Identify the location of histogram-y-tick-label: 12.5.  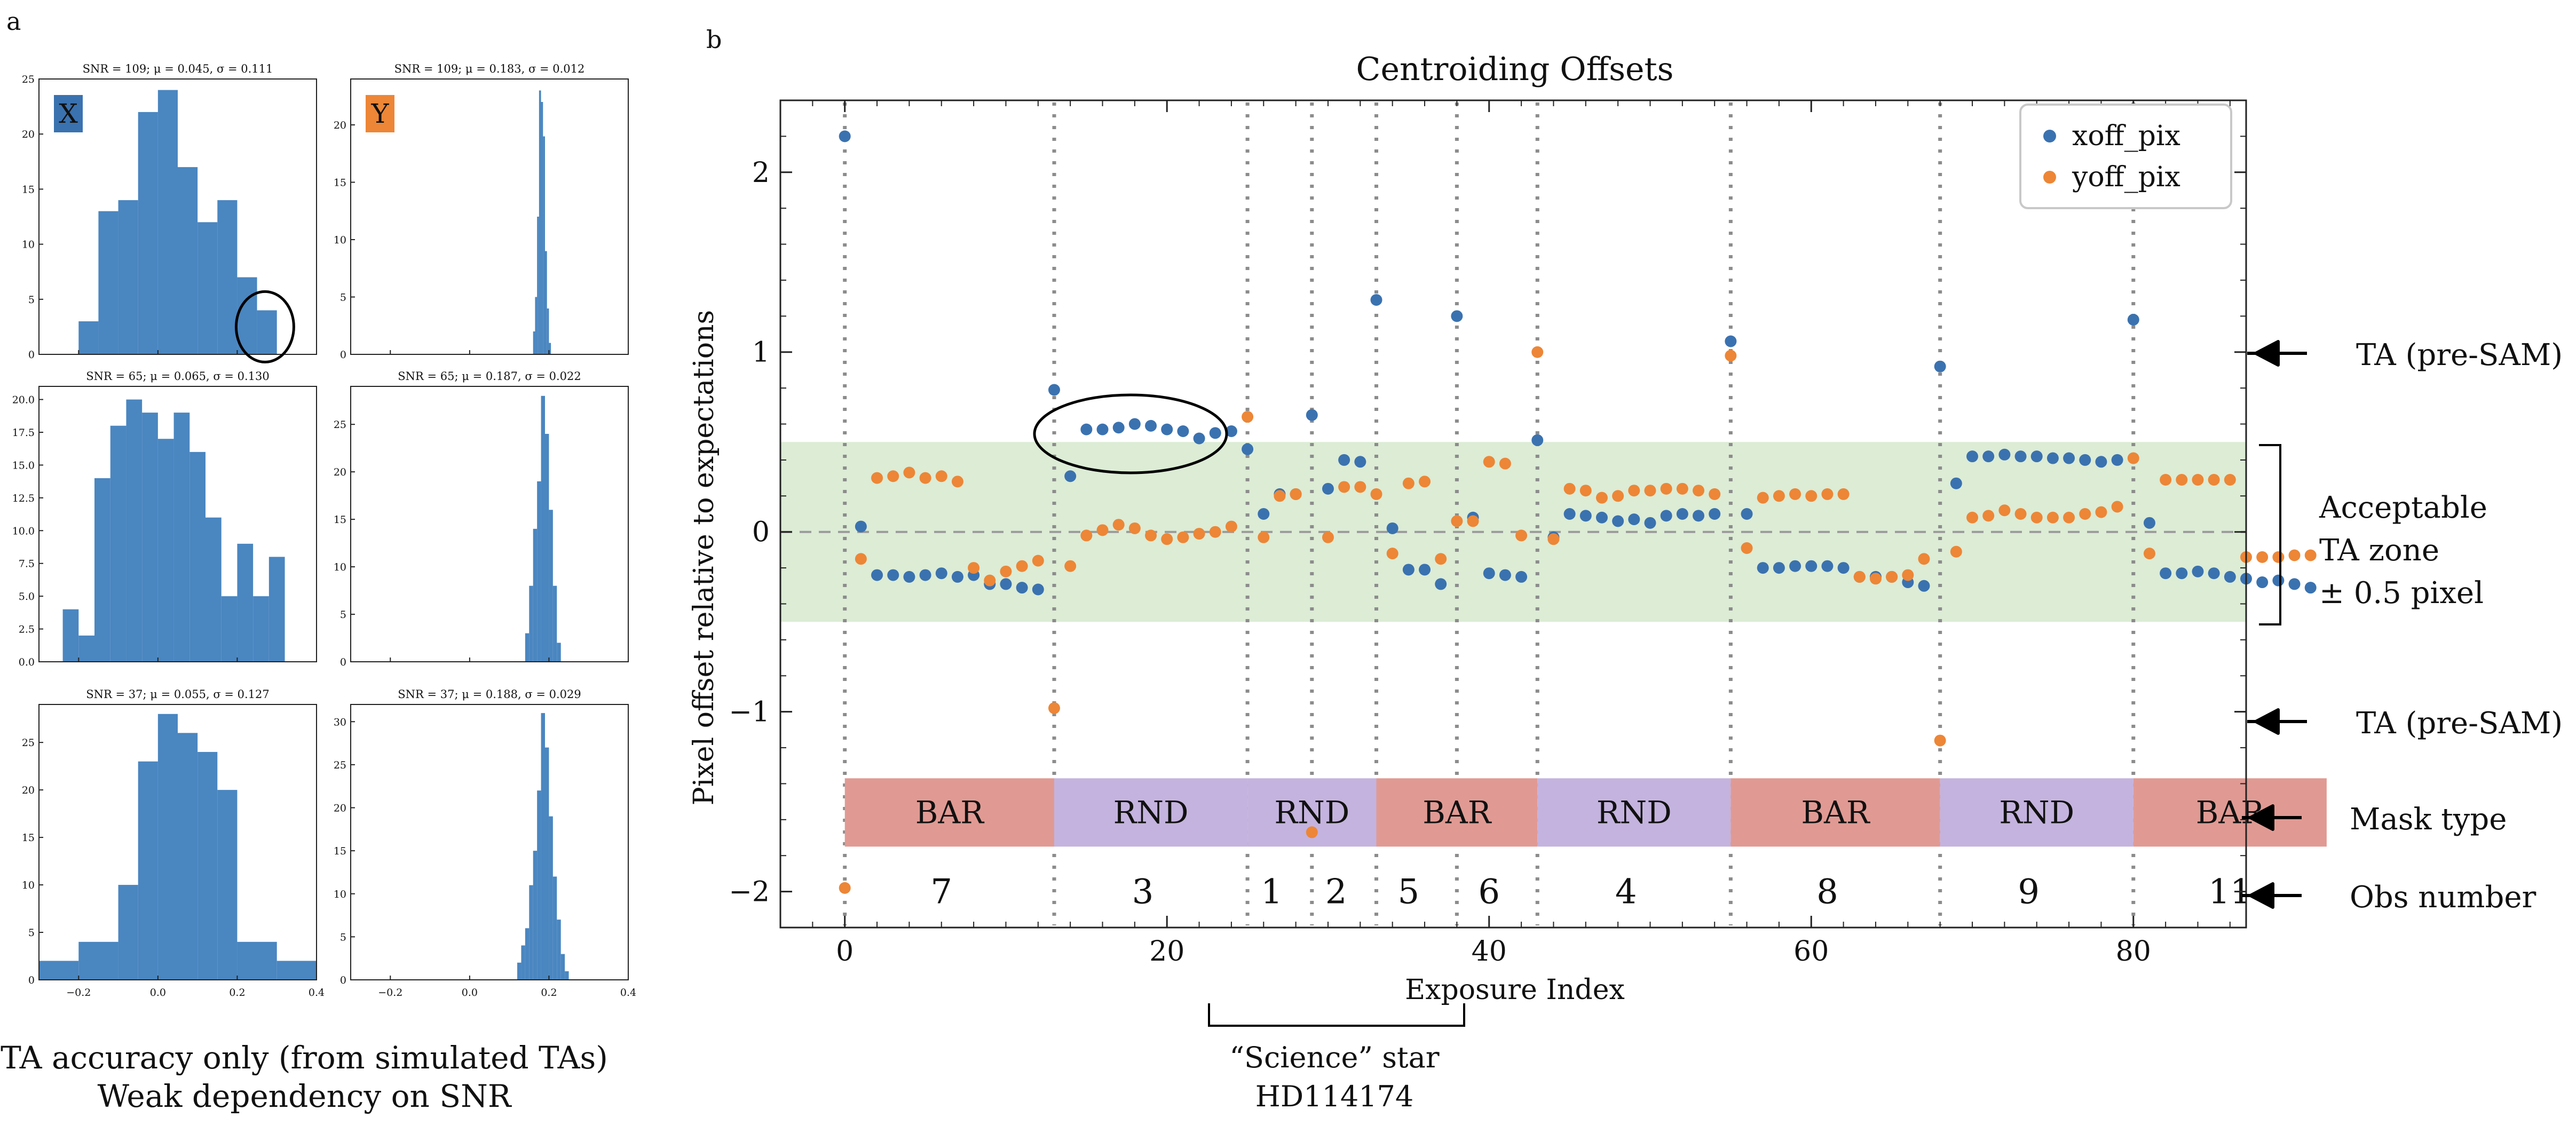
(23, 498).